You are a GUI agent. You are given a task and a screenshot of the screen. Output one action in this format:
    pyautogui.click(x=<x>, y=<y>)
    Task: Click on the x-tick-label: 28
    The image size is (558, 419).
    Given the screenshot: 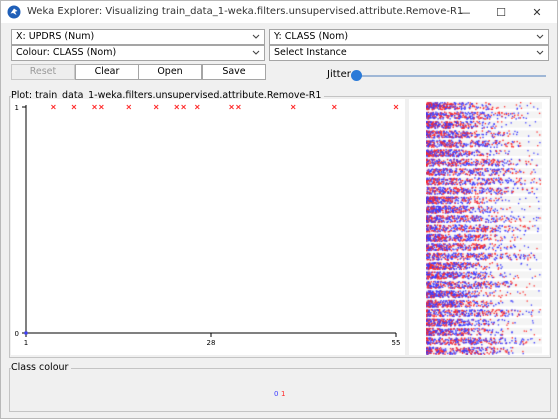 What is the action you would take?
    pyautogui.click(x=211, y=343)
    